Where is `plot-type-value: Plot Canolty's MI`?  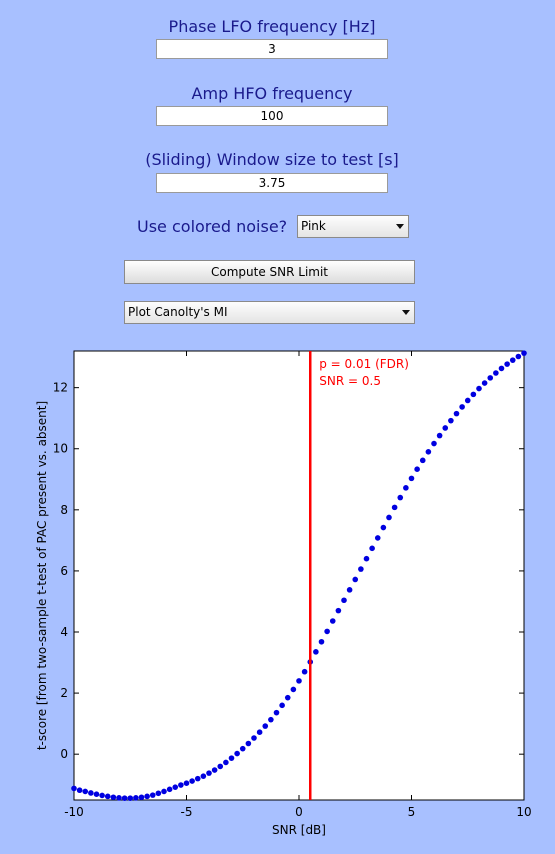 plot-type-value: Plot Canolty's MI is located at coordinates (178, 312).